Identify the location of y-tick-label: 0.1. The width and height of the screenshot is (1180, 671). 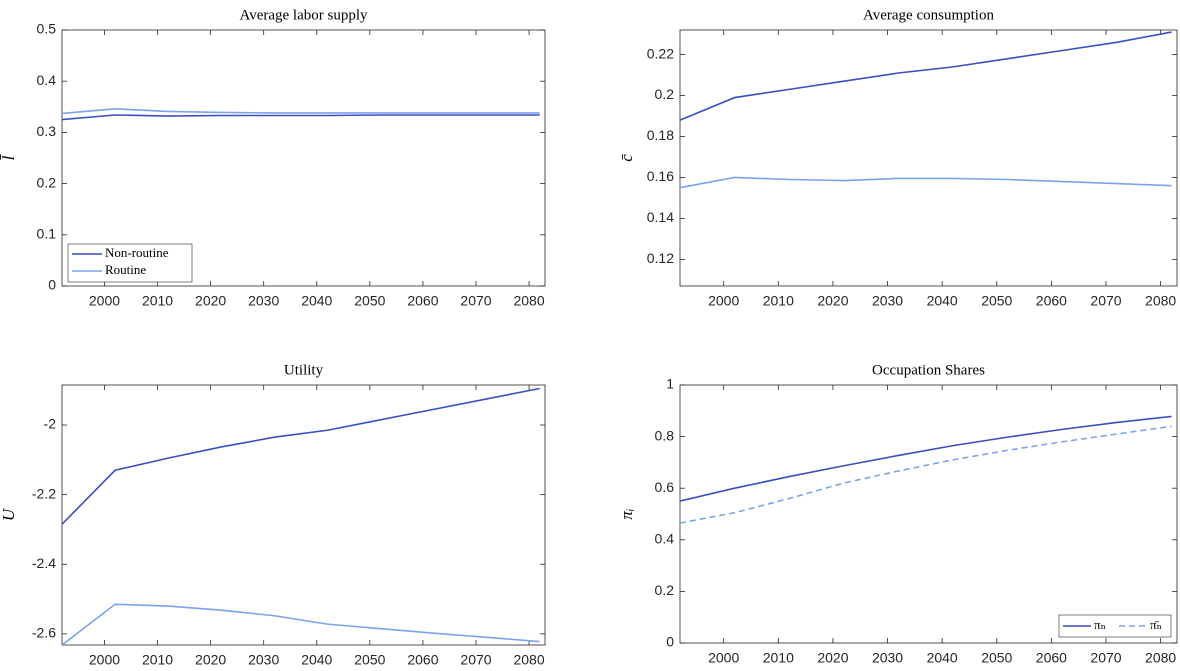
(47, 234).